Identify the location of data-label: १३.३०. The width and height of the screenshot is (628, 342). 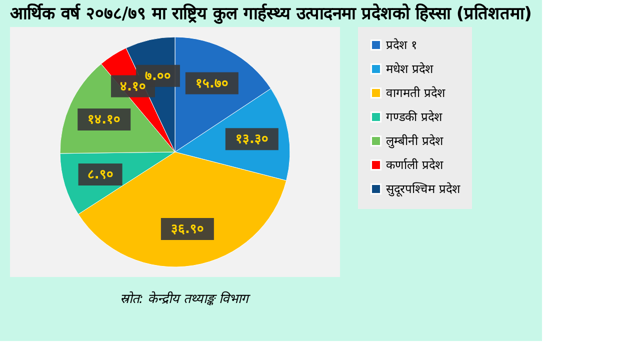
(251, 140).